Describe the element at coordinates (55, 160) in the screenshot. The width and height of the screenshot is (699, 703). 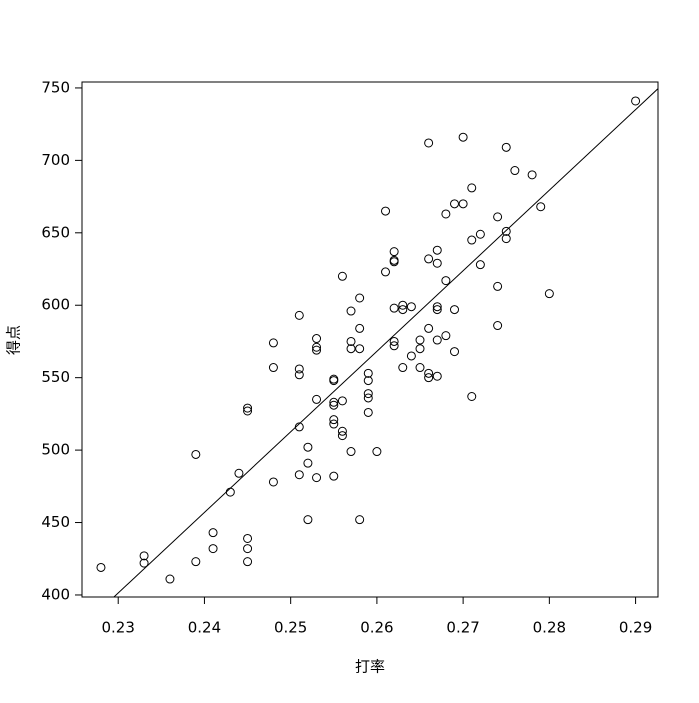
I see `y-tick-label: 700` at that location.